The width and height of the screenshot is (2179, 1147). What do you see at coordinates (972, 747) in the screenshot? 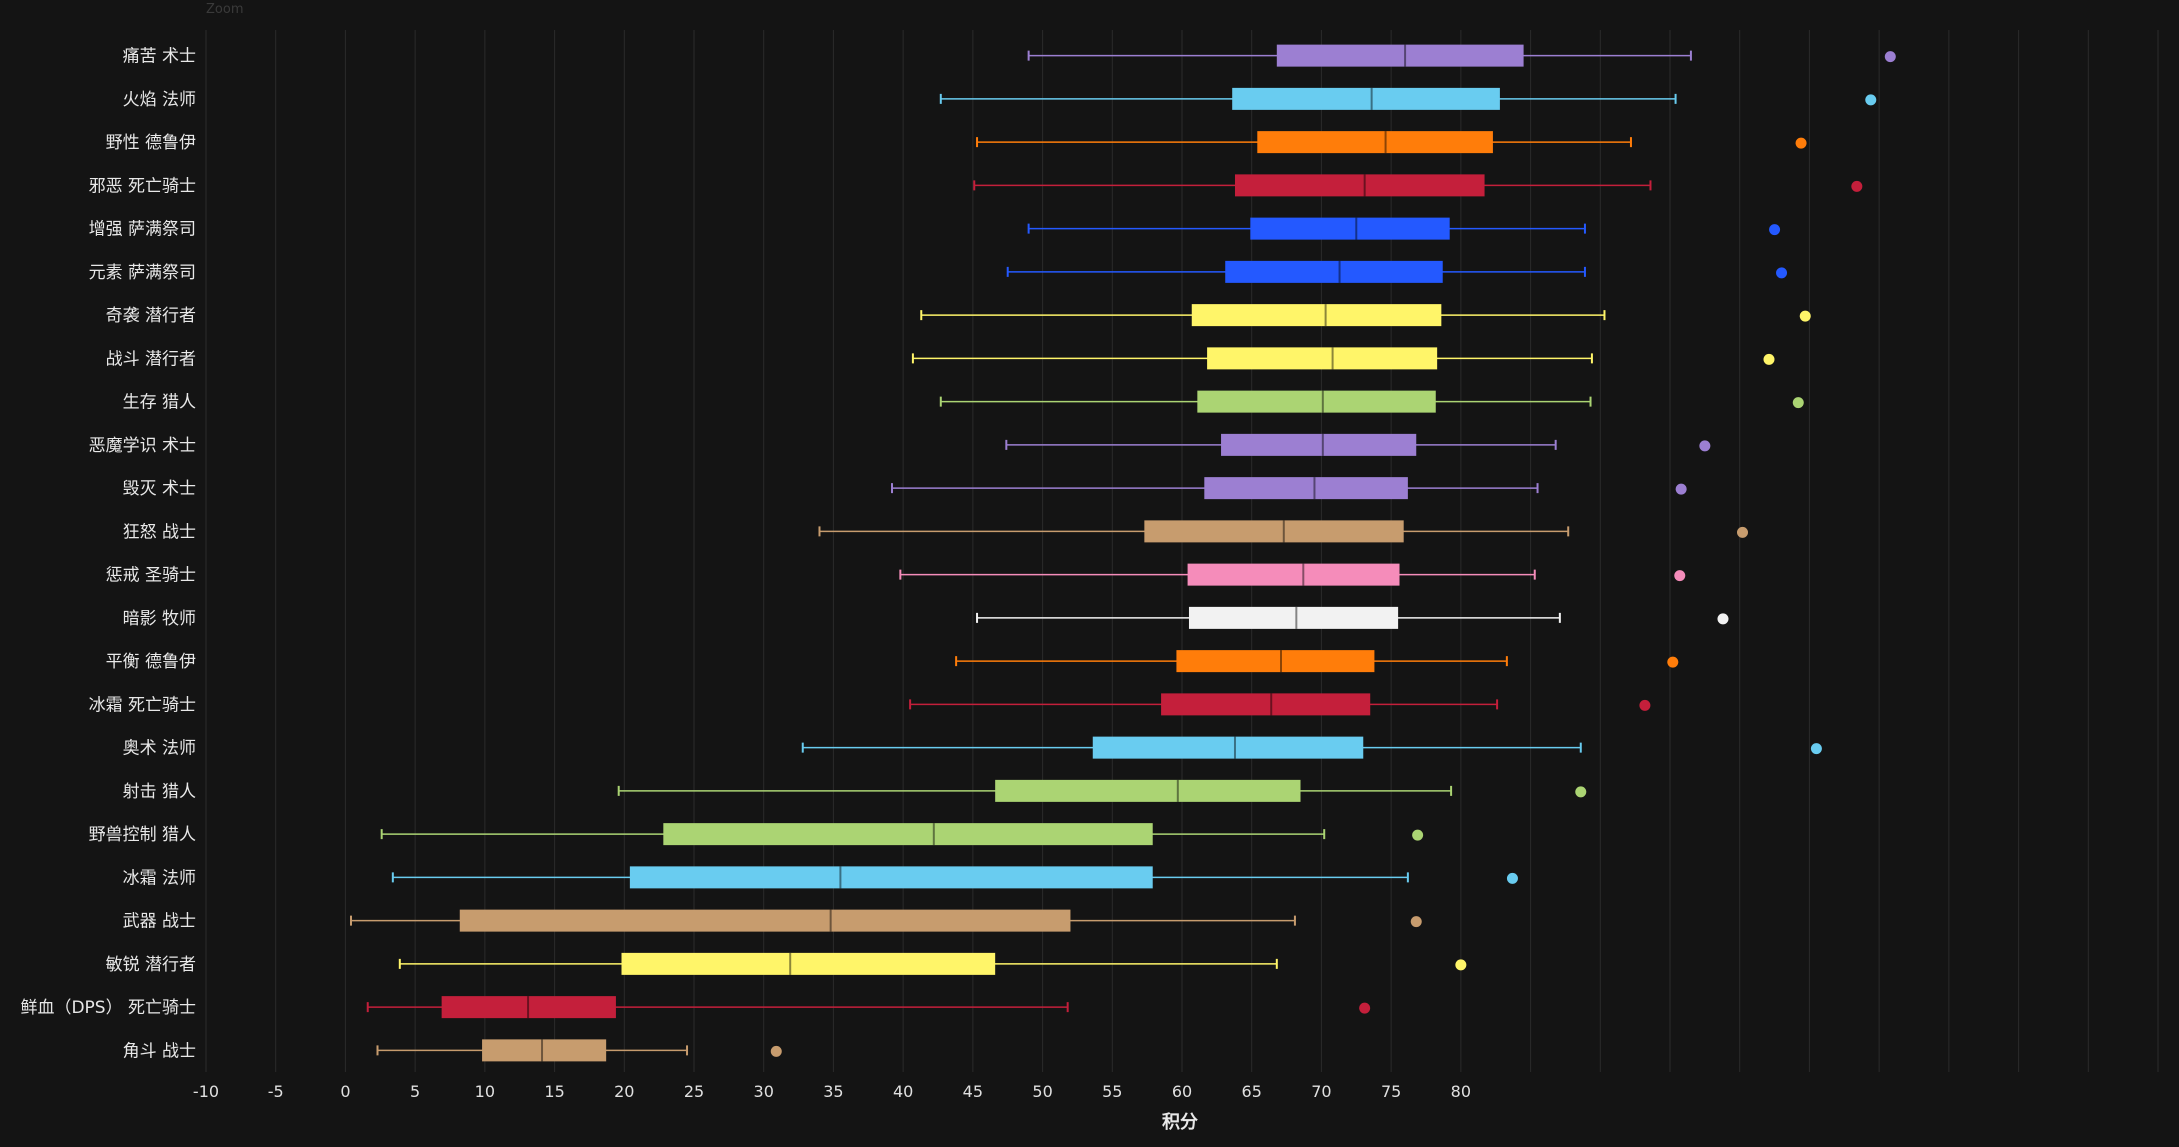
I see `series-row: 奥术 法师` at bounding box center [972, 747].